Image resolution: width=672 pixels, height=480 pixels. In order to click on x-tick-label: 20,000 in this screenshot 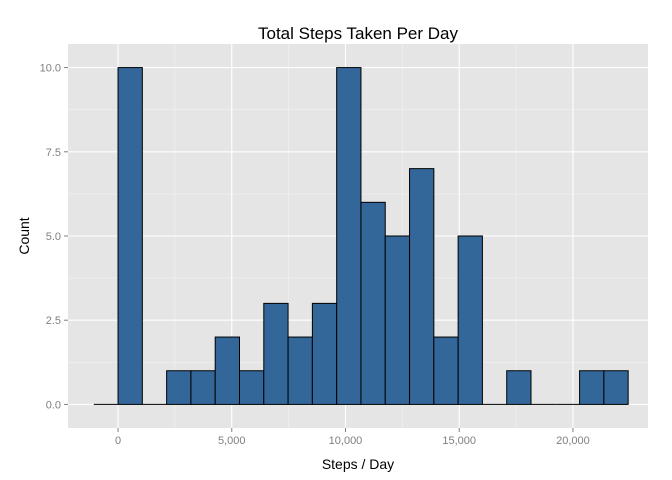, I will do `click(573, 441)`.